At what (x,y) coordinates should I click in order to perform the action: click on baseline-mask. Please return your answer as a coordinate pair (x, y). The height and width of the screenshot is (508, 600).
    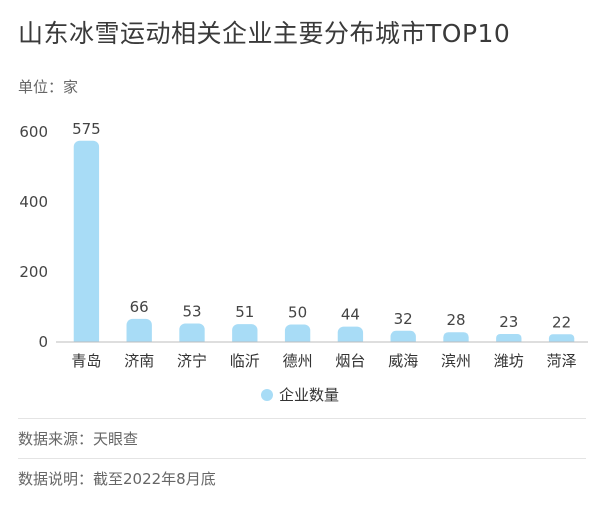
    Looking at the image, I should click on (324, 346).